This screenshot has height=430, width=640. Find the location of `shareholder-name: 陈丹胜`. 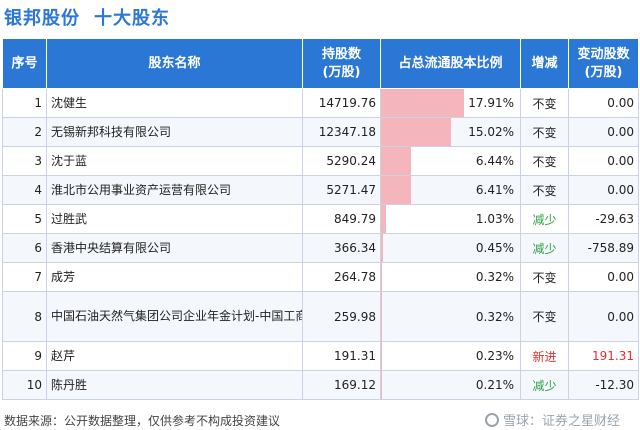

shareholder-name: 陈丹胜 is located at coordinates (174, 385).